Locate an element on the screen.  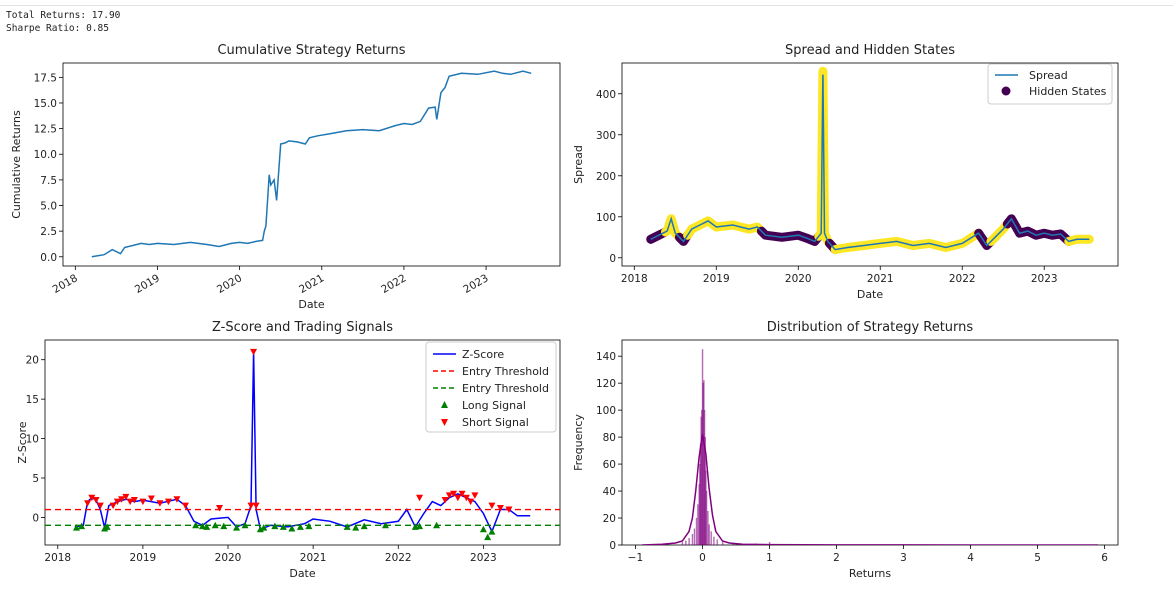
chart-title-1: Spread and Hidden States is located at coordinates (870, 50).